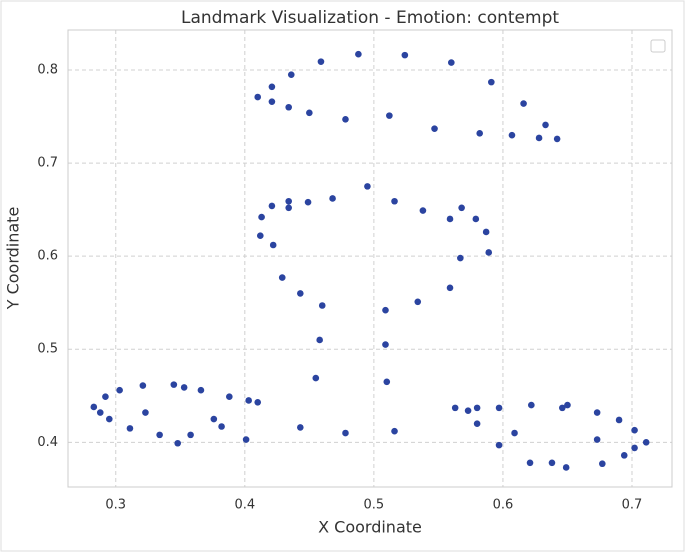  I want to click on y-tick-label: 0.5, so click(47, 349).